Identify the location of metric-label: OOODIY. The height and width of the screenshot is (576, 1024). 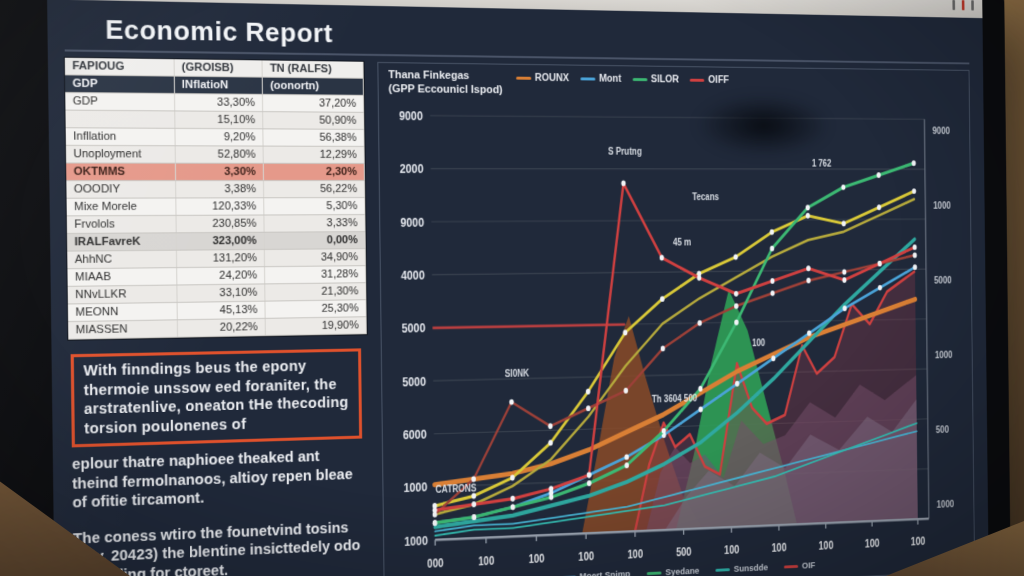
(121, 189).